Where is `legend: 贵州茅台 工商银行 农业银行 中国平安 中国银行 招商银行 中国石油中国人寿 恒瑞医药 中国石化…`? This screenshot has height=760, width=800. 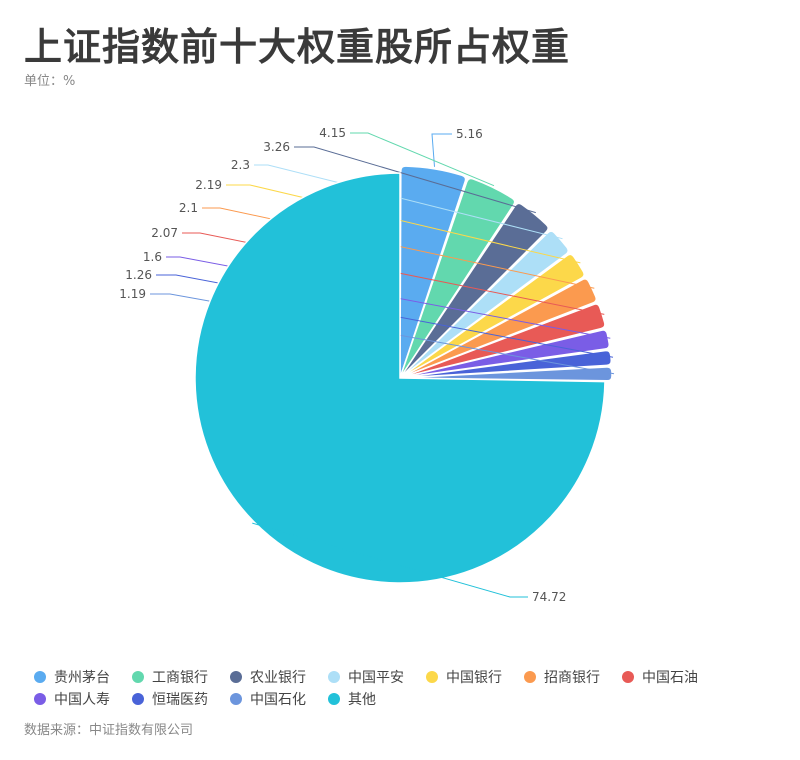 legend: 贵州茅台 工商银行 农业银行 中国平安 中国银行 招商银行 中国石油中国人寿 恒瑞医药 中国石化… is located at coordinates (409, 688).